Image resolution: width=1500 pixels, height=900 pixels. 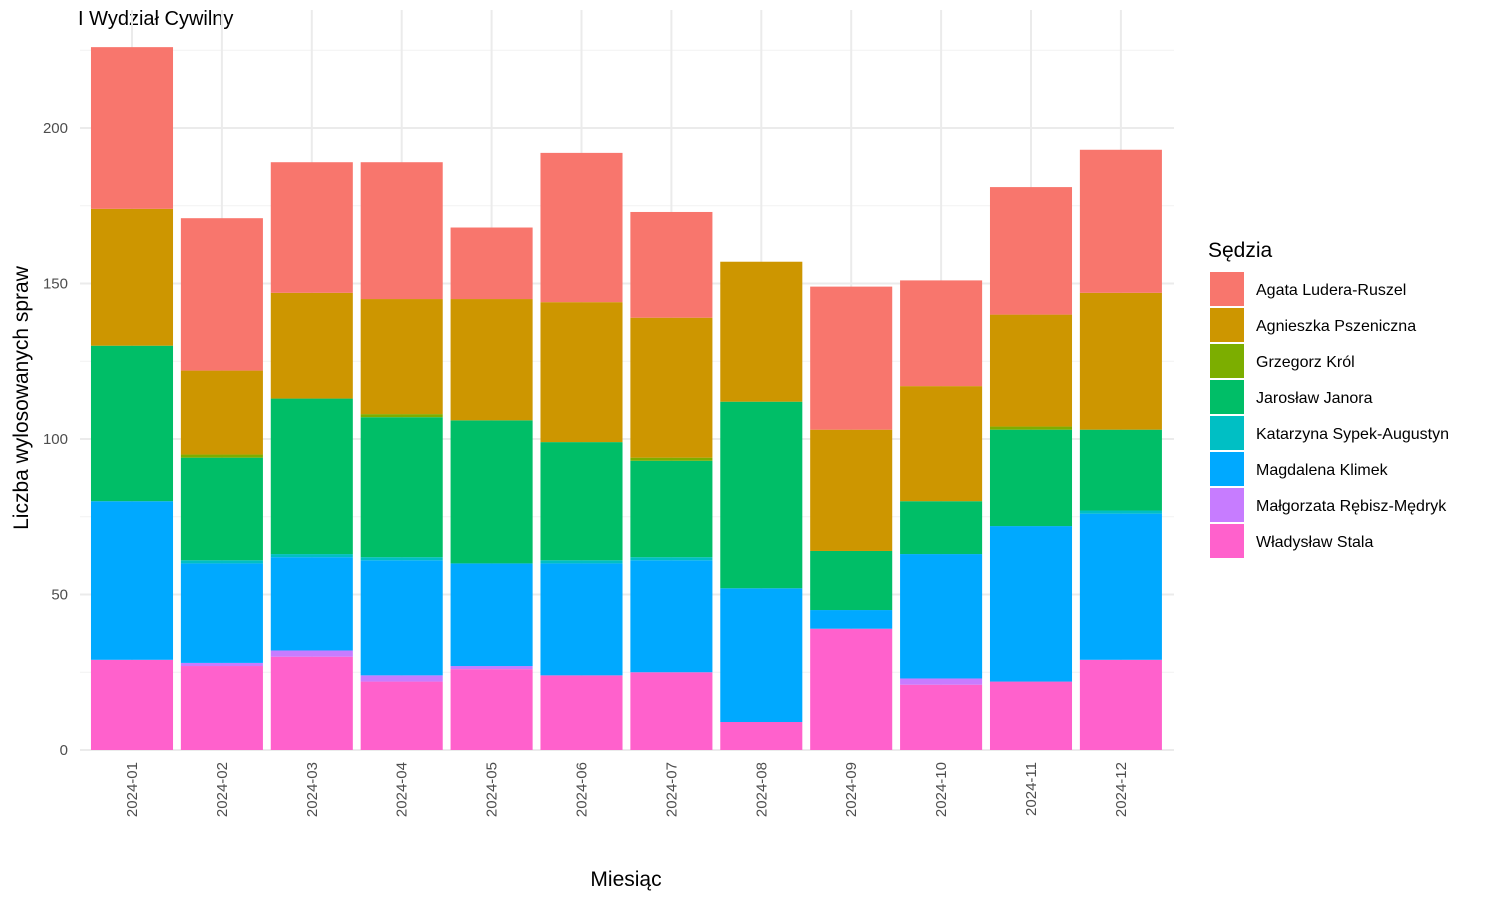 I want to click on y-tick-label: 50, so click(x=59, y=595).